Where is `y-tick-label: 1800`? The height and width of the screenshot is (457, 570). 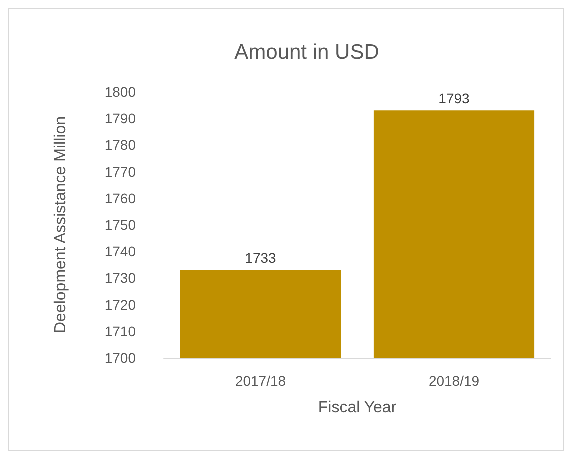 y-tick-label: 1800 is located at coordinates (120, 92).